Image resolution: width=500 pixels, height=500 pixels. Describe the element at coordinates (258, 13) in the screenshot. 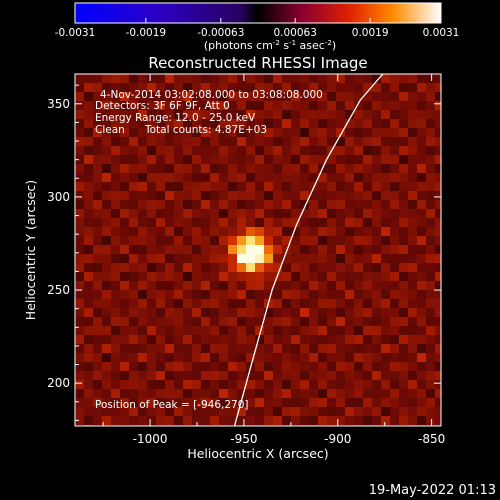

I see `colorbar-gradient` at that location.